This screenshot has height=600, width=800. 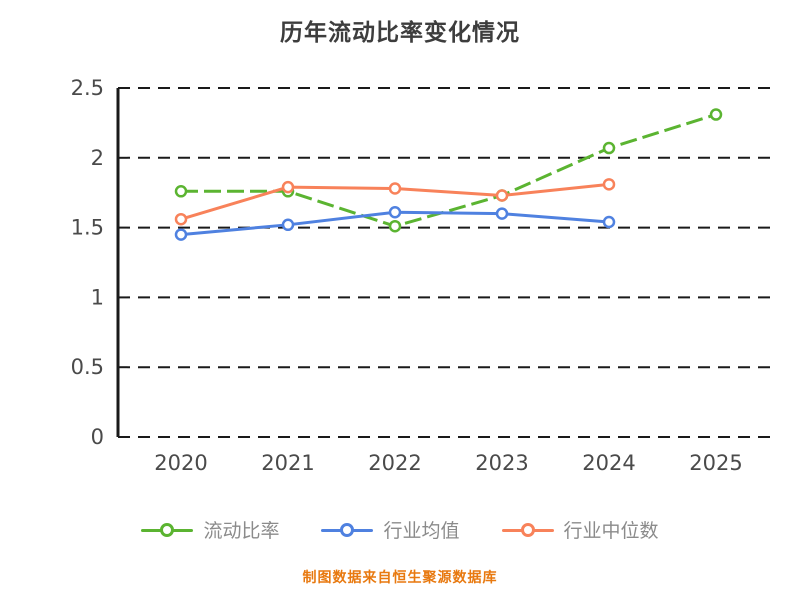 I want to click on source-note: 制图数据来自恒生聚源数据库, so click(x=400, y=578).